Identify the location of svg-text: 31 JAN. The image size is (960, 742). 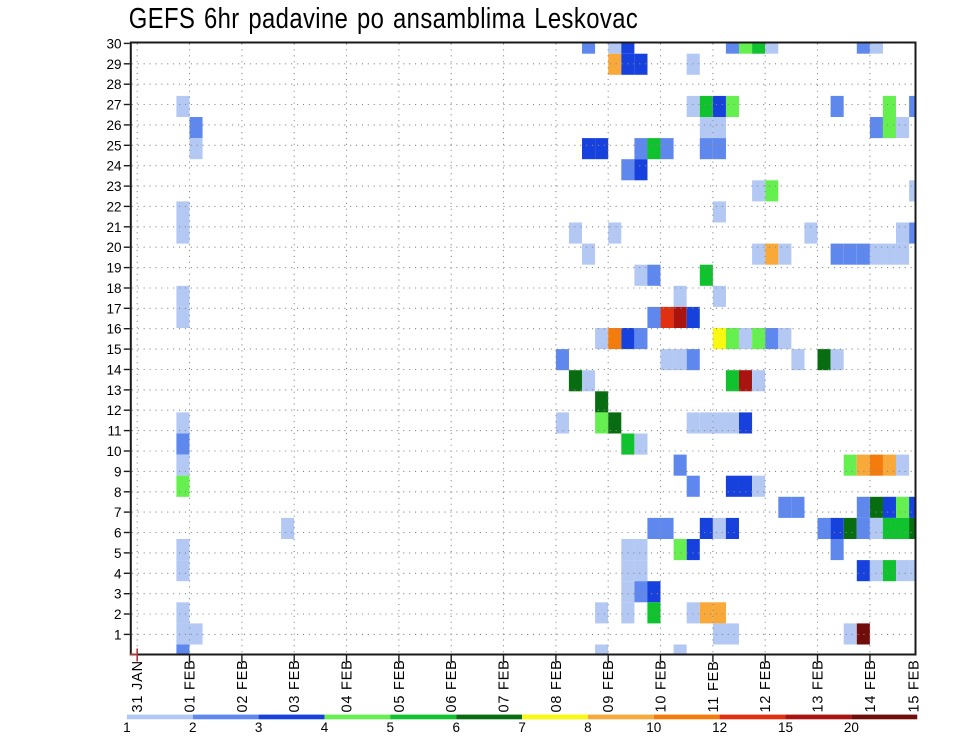
(138, 686).